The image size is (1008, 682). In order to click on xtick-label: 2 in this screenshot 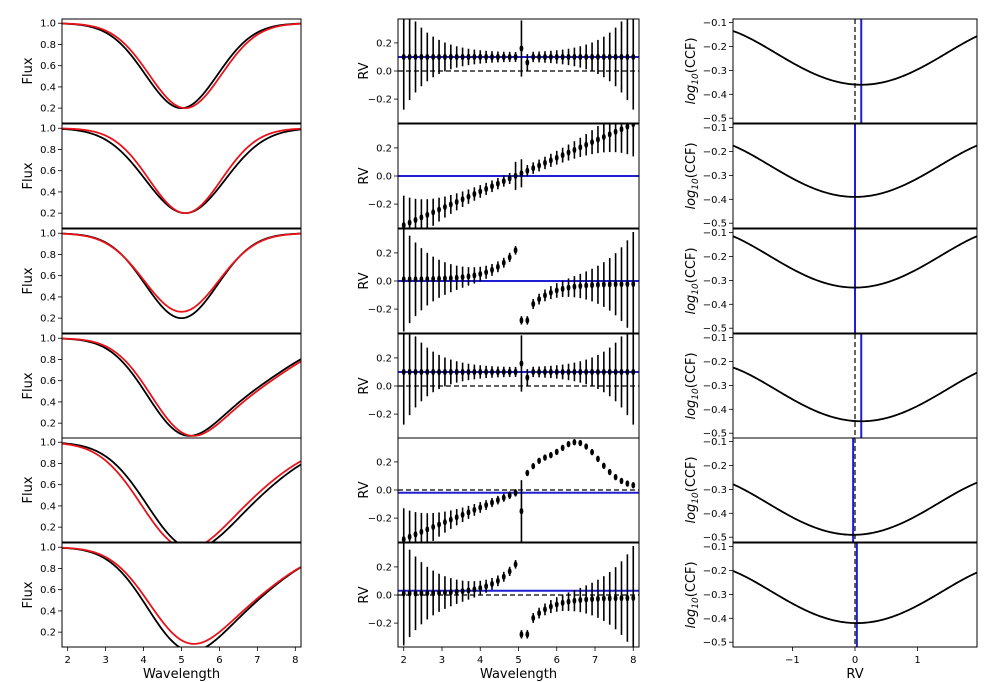, I will do `click(404, 660)`.